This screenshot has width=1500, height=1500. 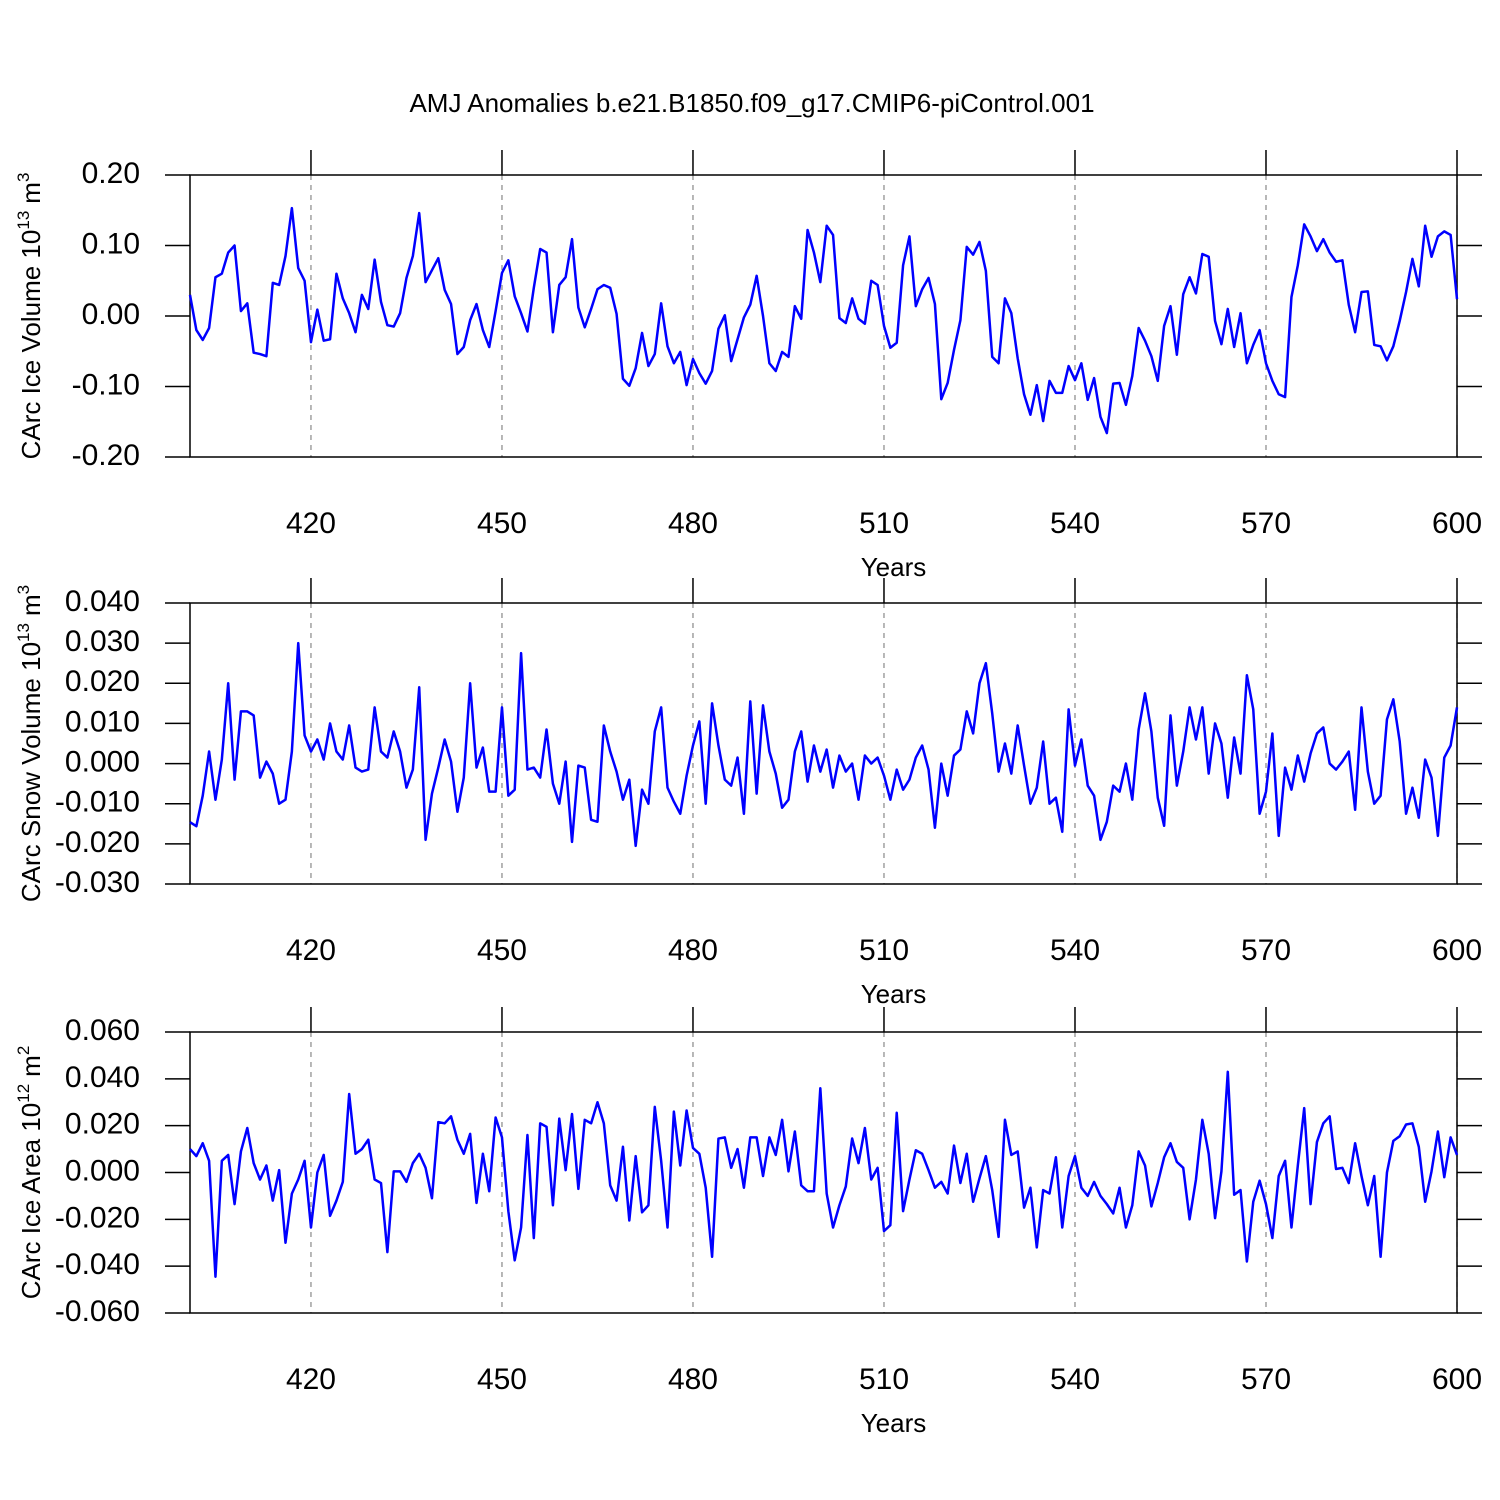 What do you see at coordinates (102, 641) in the screenshot?
I see `y-tick-label: 0.030` at bounding box center [102, 641].